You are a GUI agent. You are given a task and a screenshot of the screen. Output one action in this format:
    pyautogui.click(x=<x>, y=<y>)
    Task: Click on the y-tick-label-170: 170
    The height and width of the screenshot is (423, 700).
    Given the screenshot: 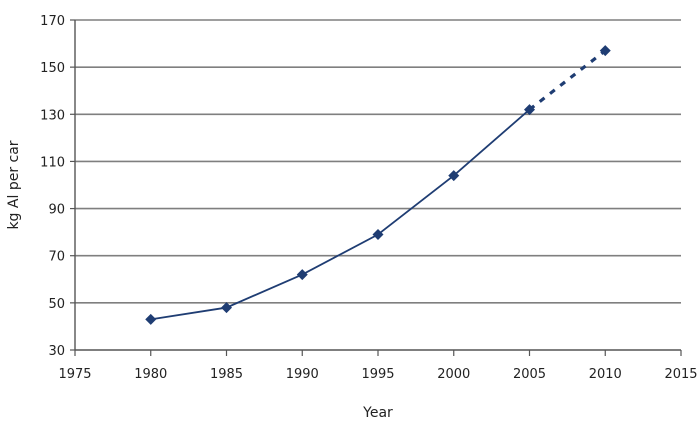 What is the action you would take?
    pyautogui.click(x=52, y=21)
    